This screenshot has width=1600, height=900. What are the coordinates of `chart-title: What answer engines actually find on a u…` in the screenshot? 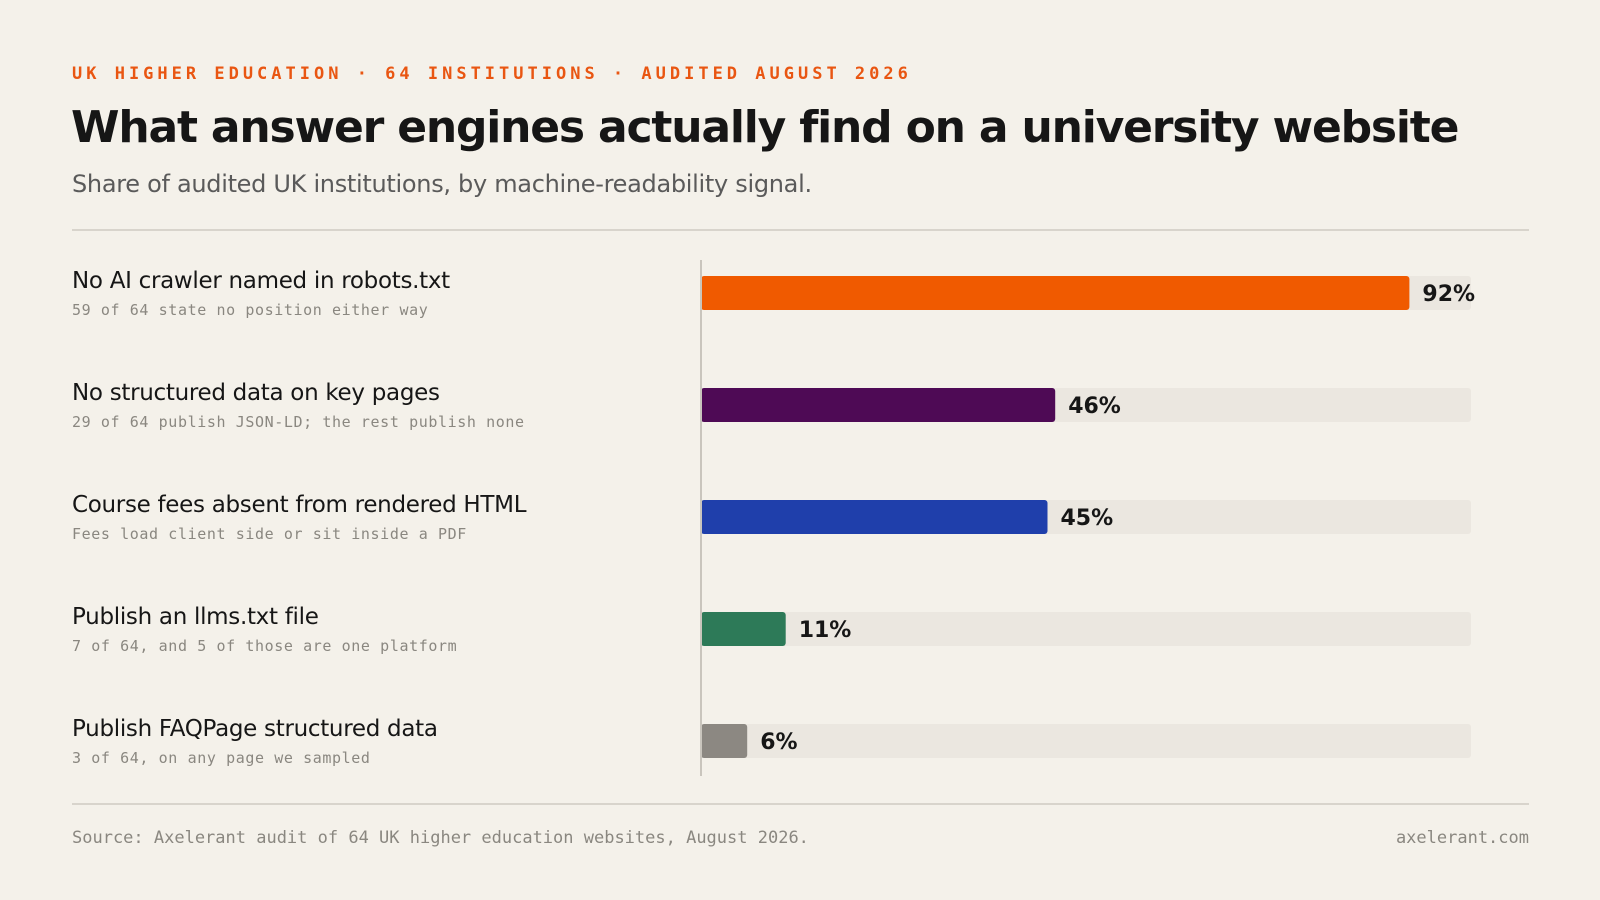 It's located at (765, 127).